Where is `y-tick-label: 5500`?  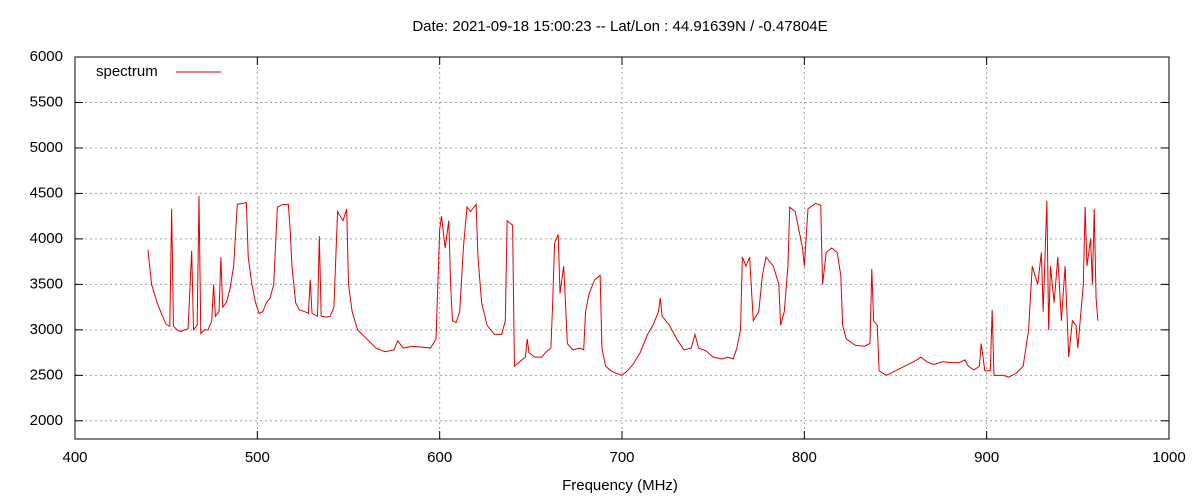
y-tick-label: 5500 is located at coordinates (46, 101).